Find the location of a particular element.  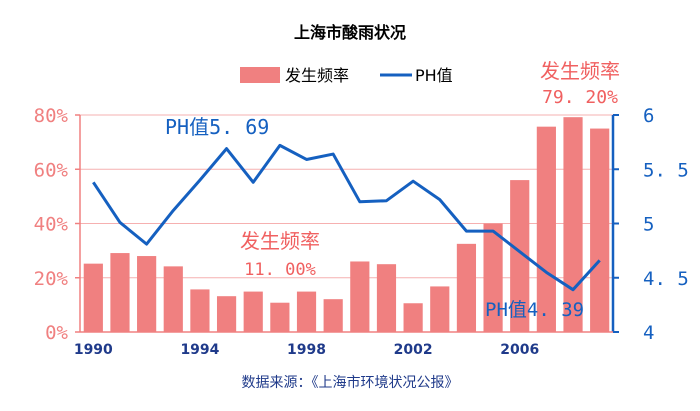

x-tick-label: 2006 is located at coordinates (519, 350).